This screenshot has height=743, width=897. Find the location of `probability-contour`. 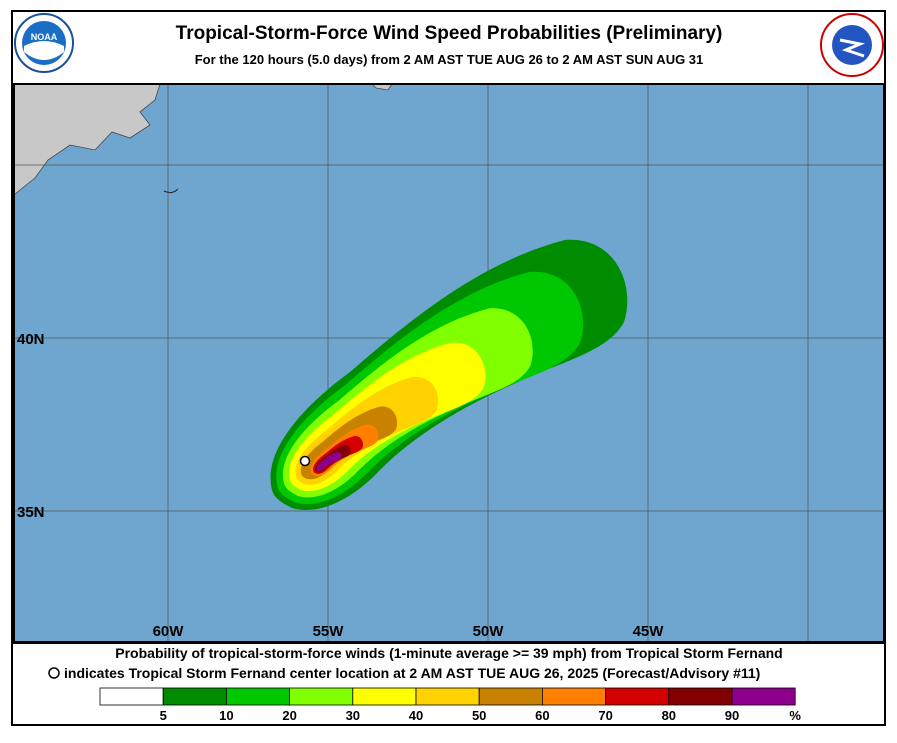

probability-contour is located at coordinates (329, 461).